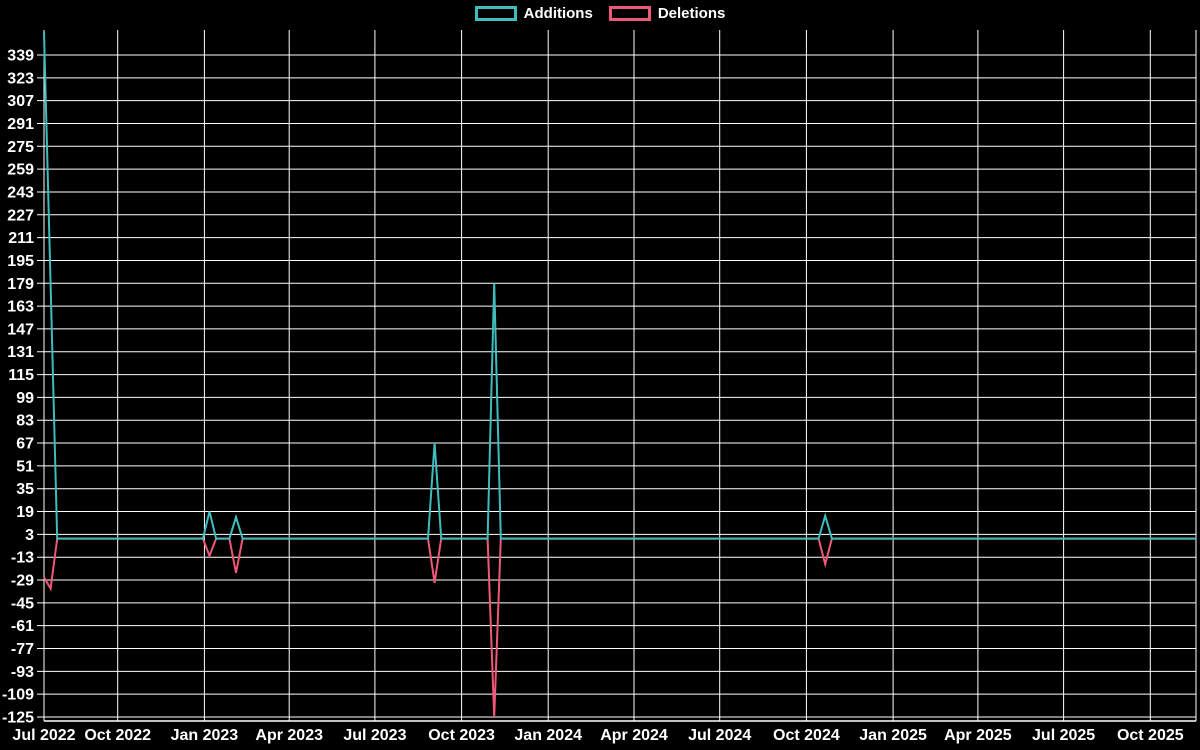  I want to click on y-tick-label: 291, so click(20, 124).